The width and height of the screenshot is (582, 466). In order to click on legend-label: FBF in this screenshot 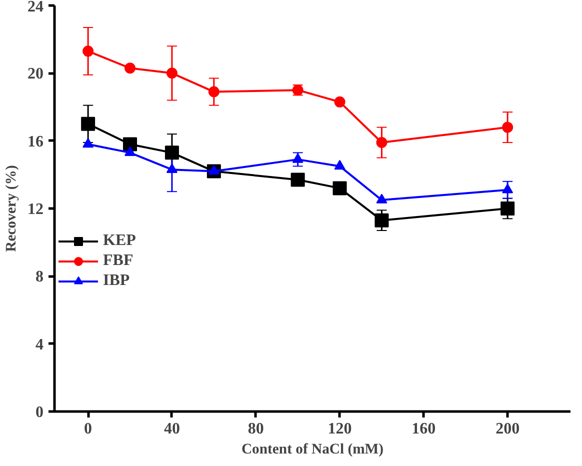, I will do `click(118, 261)`.